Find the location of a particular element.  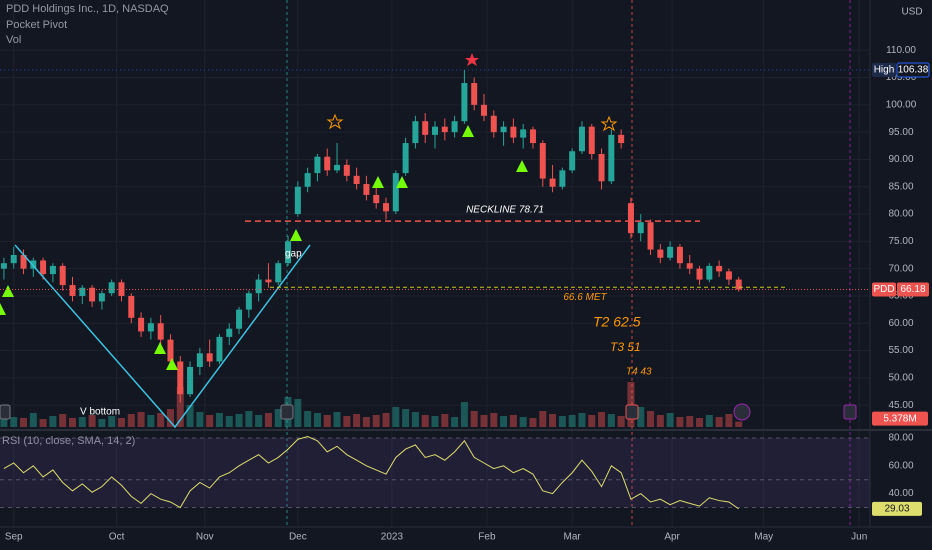

x-tick-label: Dec is located at coordinates (298, 537).